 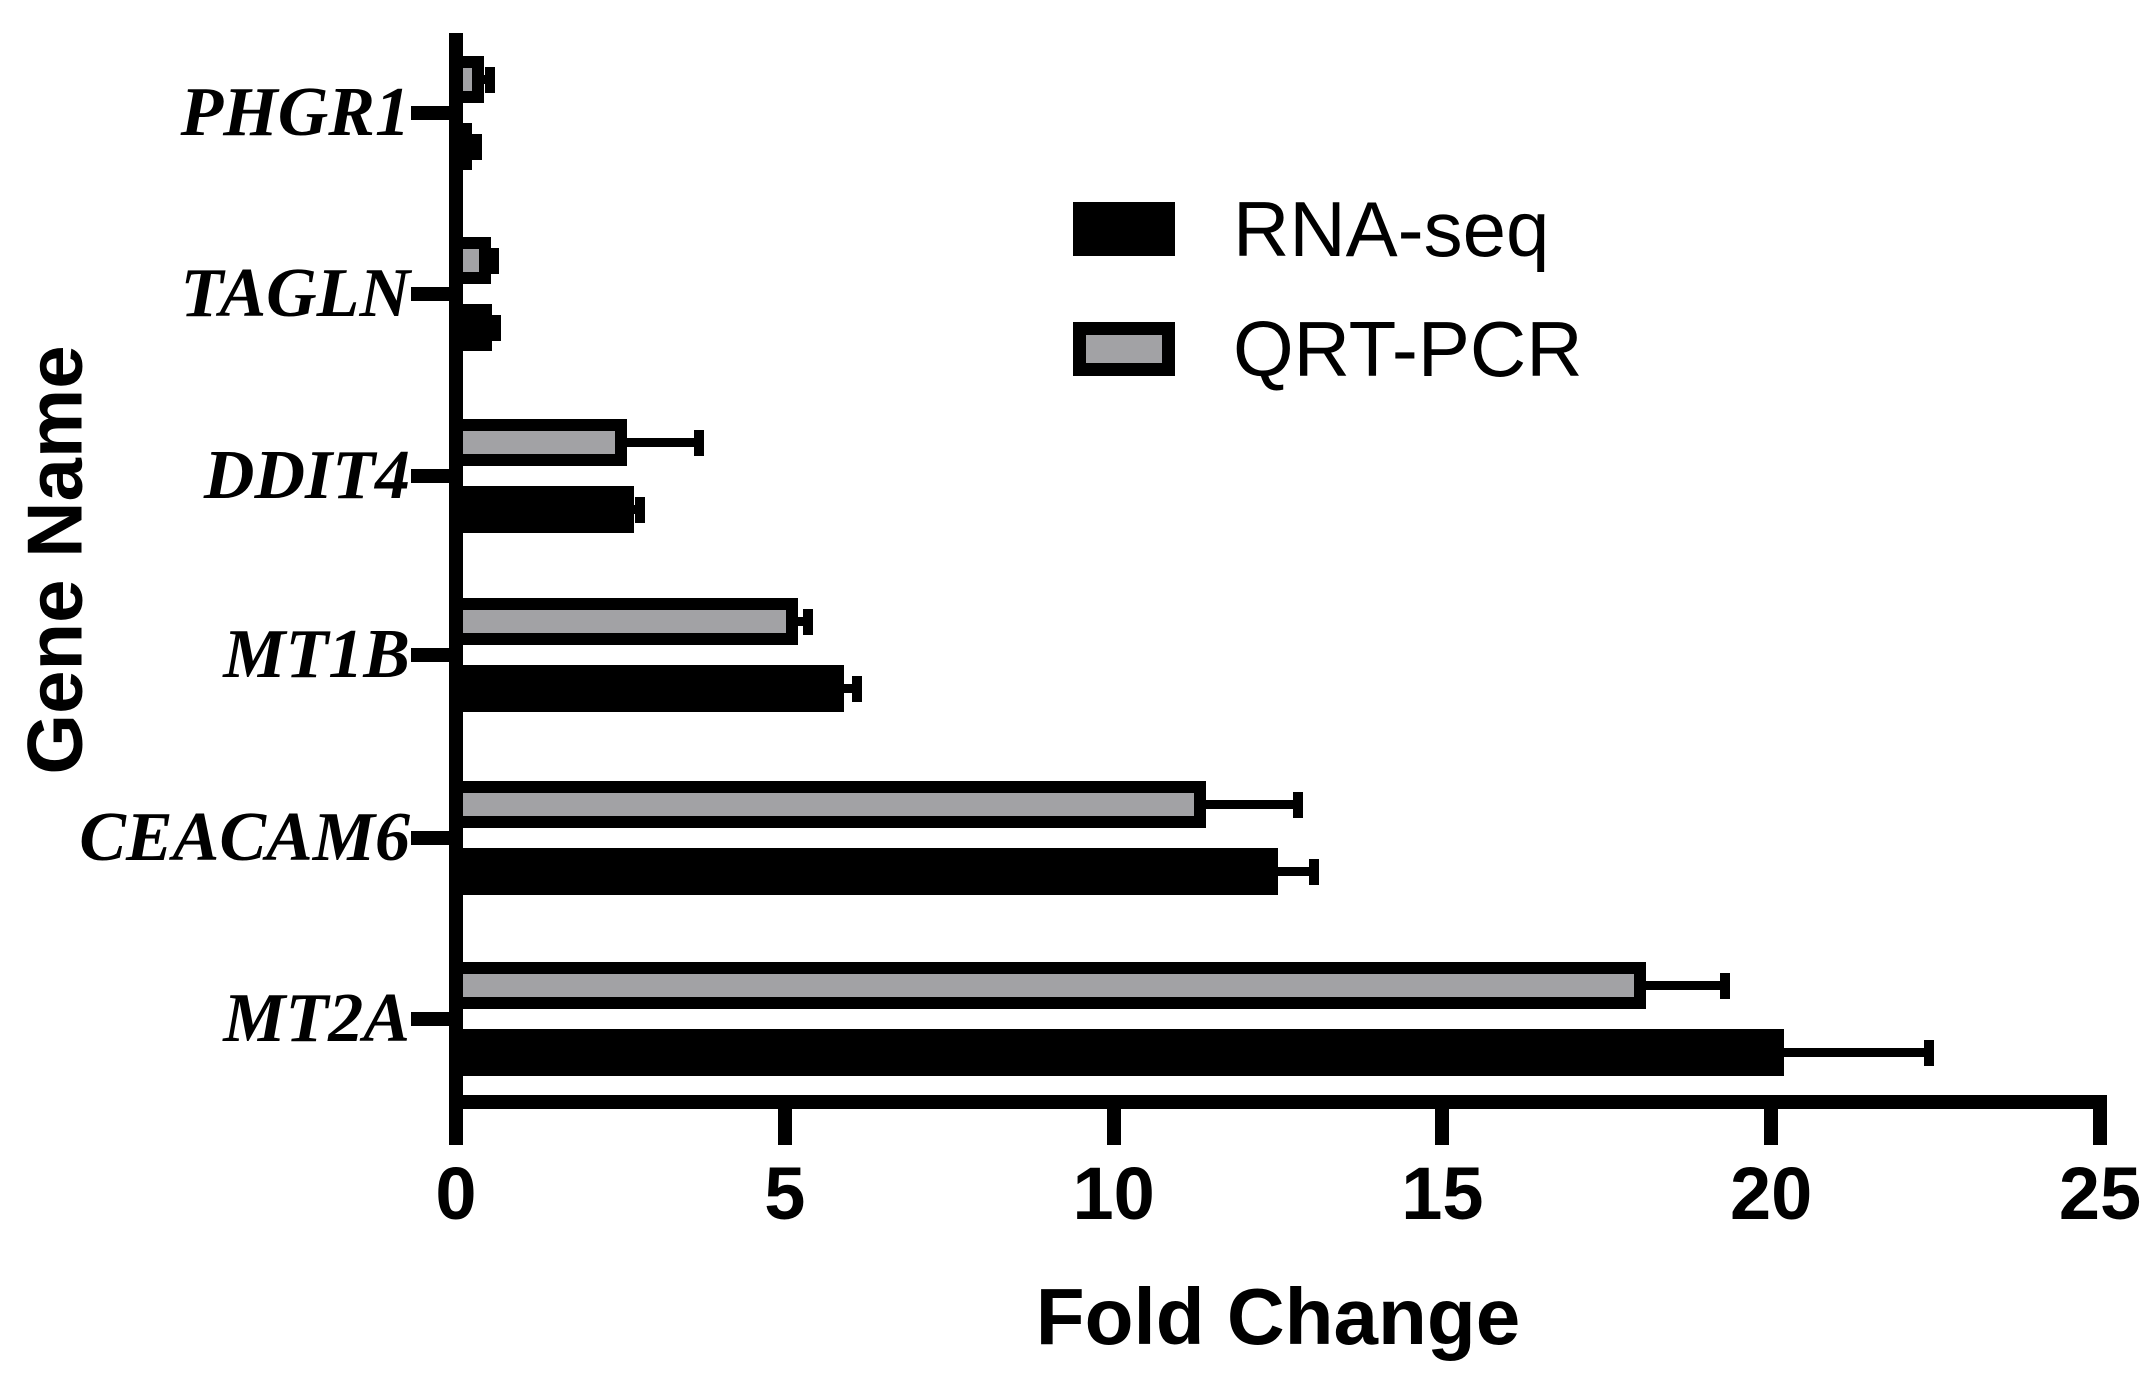 What do you see at coordinates (1855, 1052) in the screenshot?
I see `error-bar-rna-seq-mt2a` at bounding box center [1855, 1052].